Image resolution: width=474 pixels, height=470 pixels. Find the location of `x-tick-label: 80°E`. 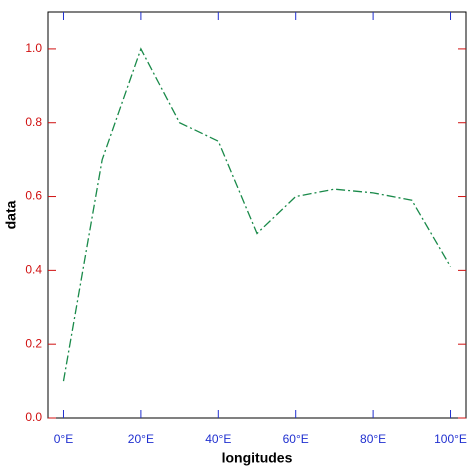

x-tick-label: 80°E is located at coordinates (373, 439).